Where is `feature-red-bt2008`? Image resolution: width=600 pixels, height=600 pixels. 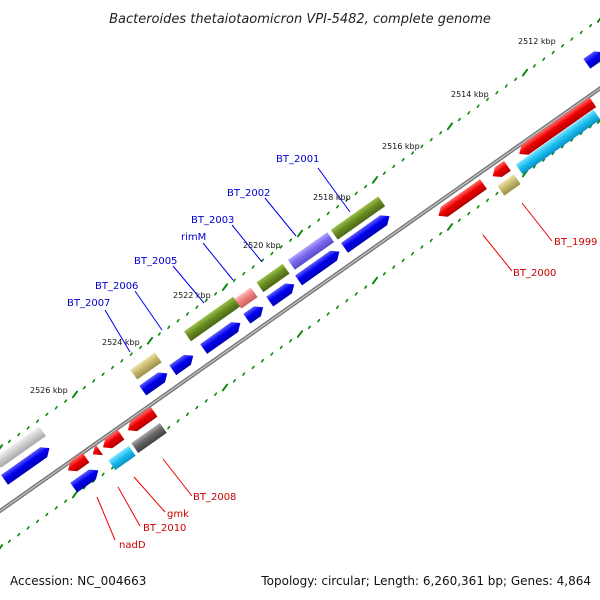 feature-red-bt2008 is located at coordinates (141, 420).